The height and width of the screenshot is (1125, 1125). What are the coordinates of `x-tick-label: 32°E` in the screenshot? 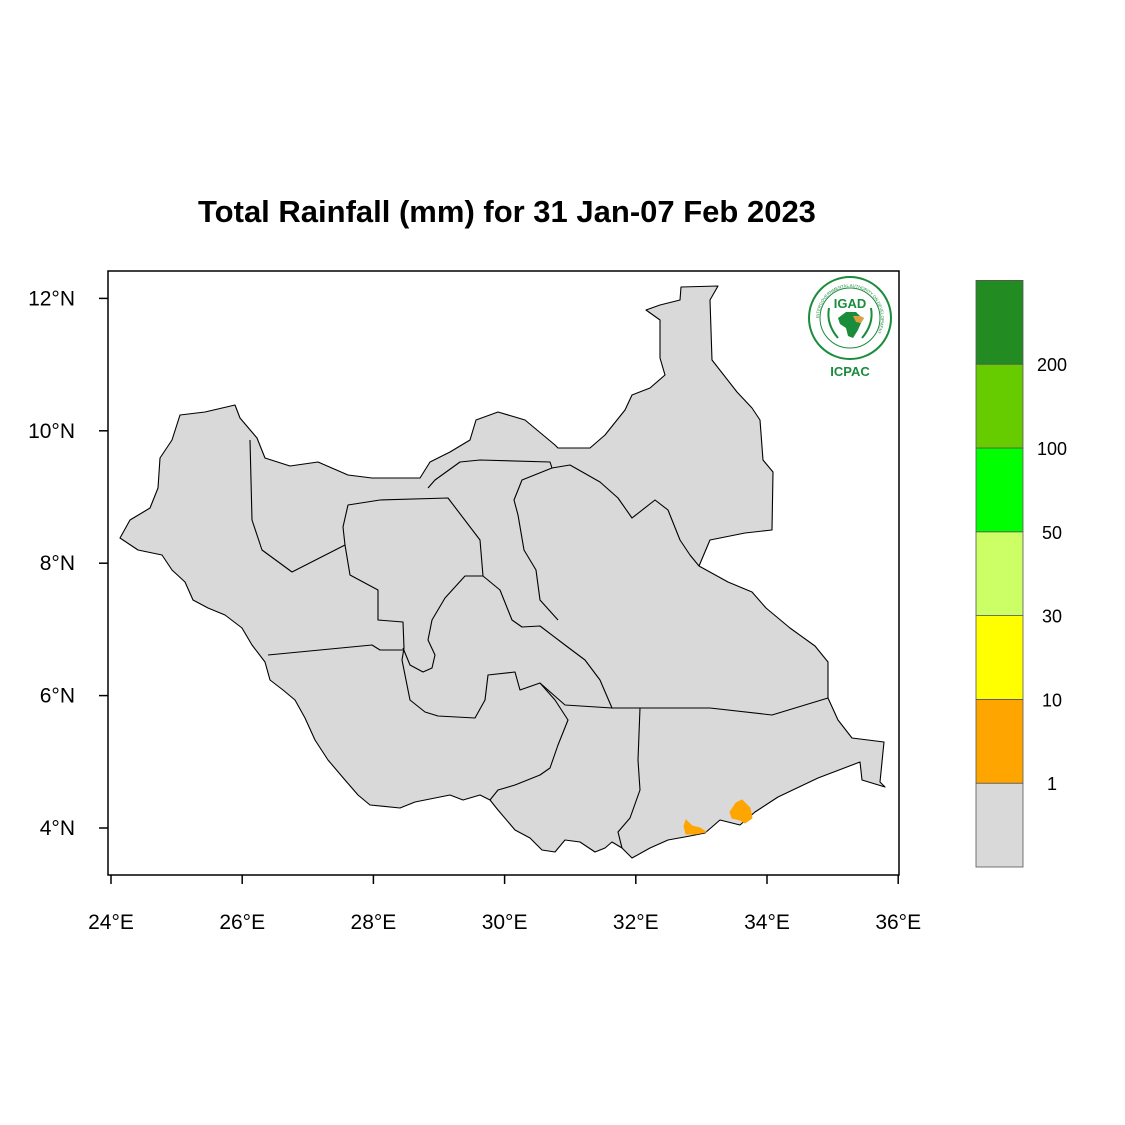 It's located at (636, 922).